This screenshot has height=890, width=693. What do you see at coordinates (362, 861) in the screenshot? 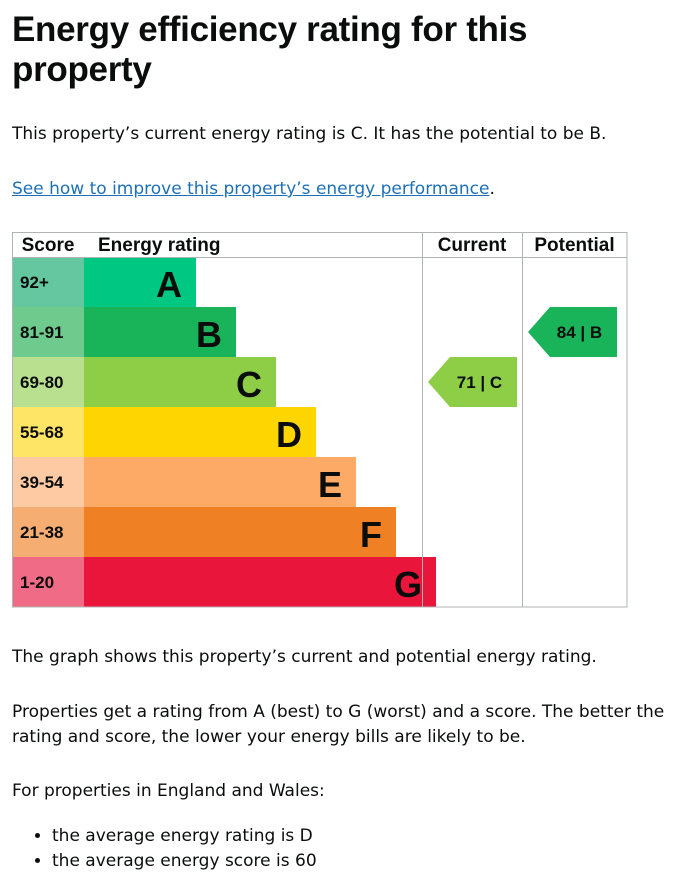
I see `list-item: the average energy score is 60` at bounding box center [362, 861].